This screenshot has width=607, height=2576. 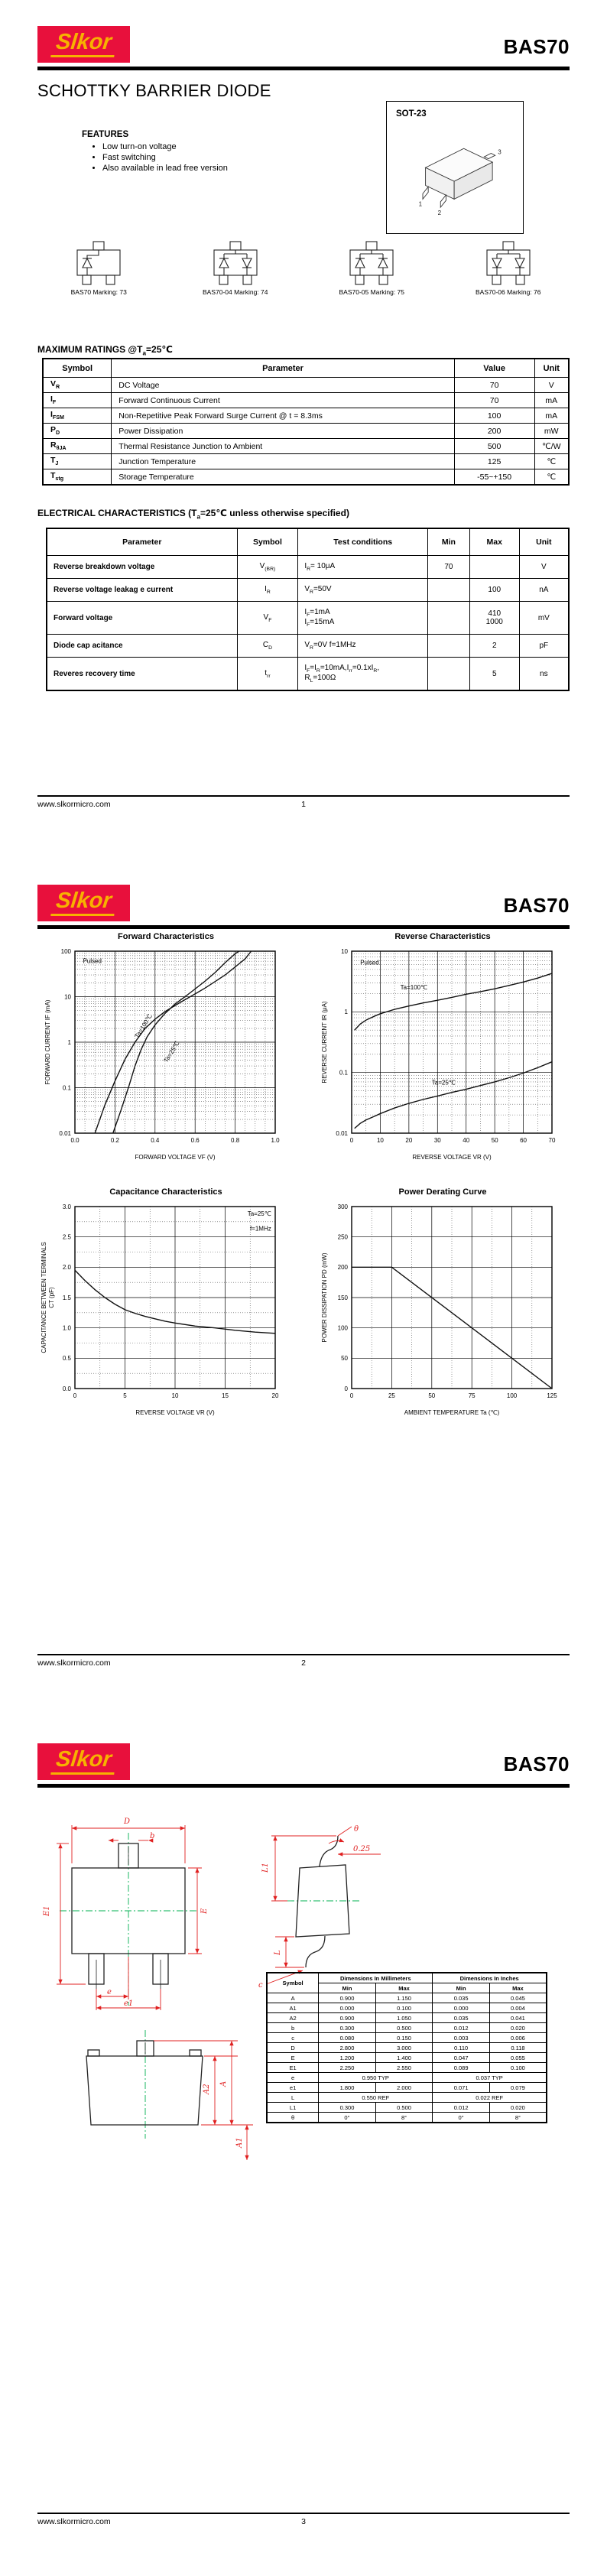 I want to click on table-cell, so click(x=448, y=590).